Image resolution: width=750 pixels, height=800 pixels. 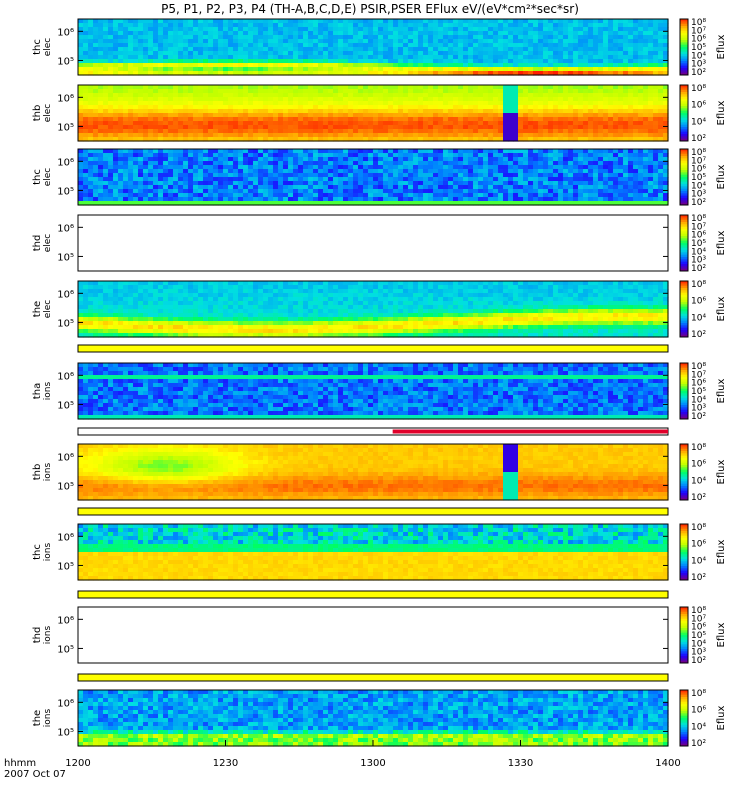 What do you see at coordinates (684, 114) in the screenshot?
I see `colorbar-segment` at bounding box center [684, 114].